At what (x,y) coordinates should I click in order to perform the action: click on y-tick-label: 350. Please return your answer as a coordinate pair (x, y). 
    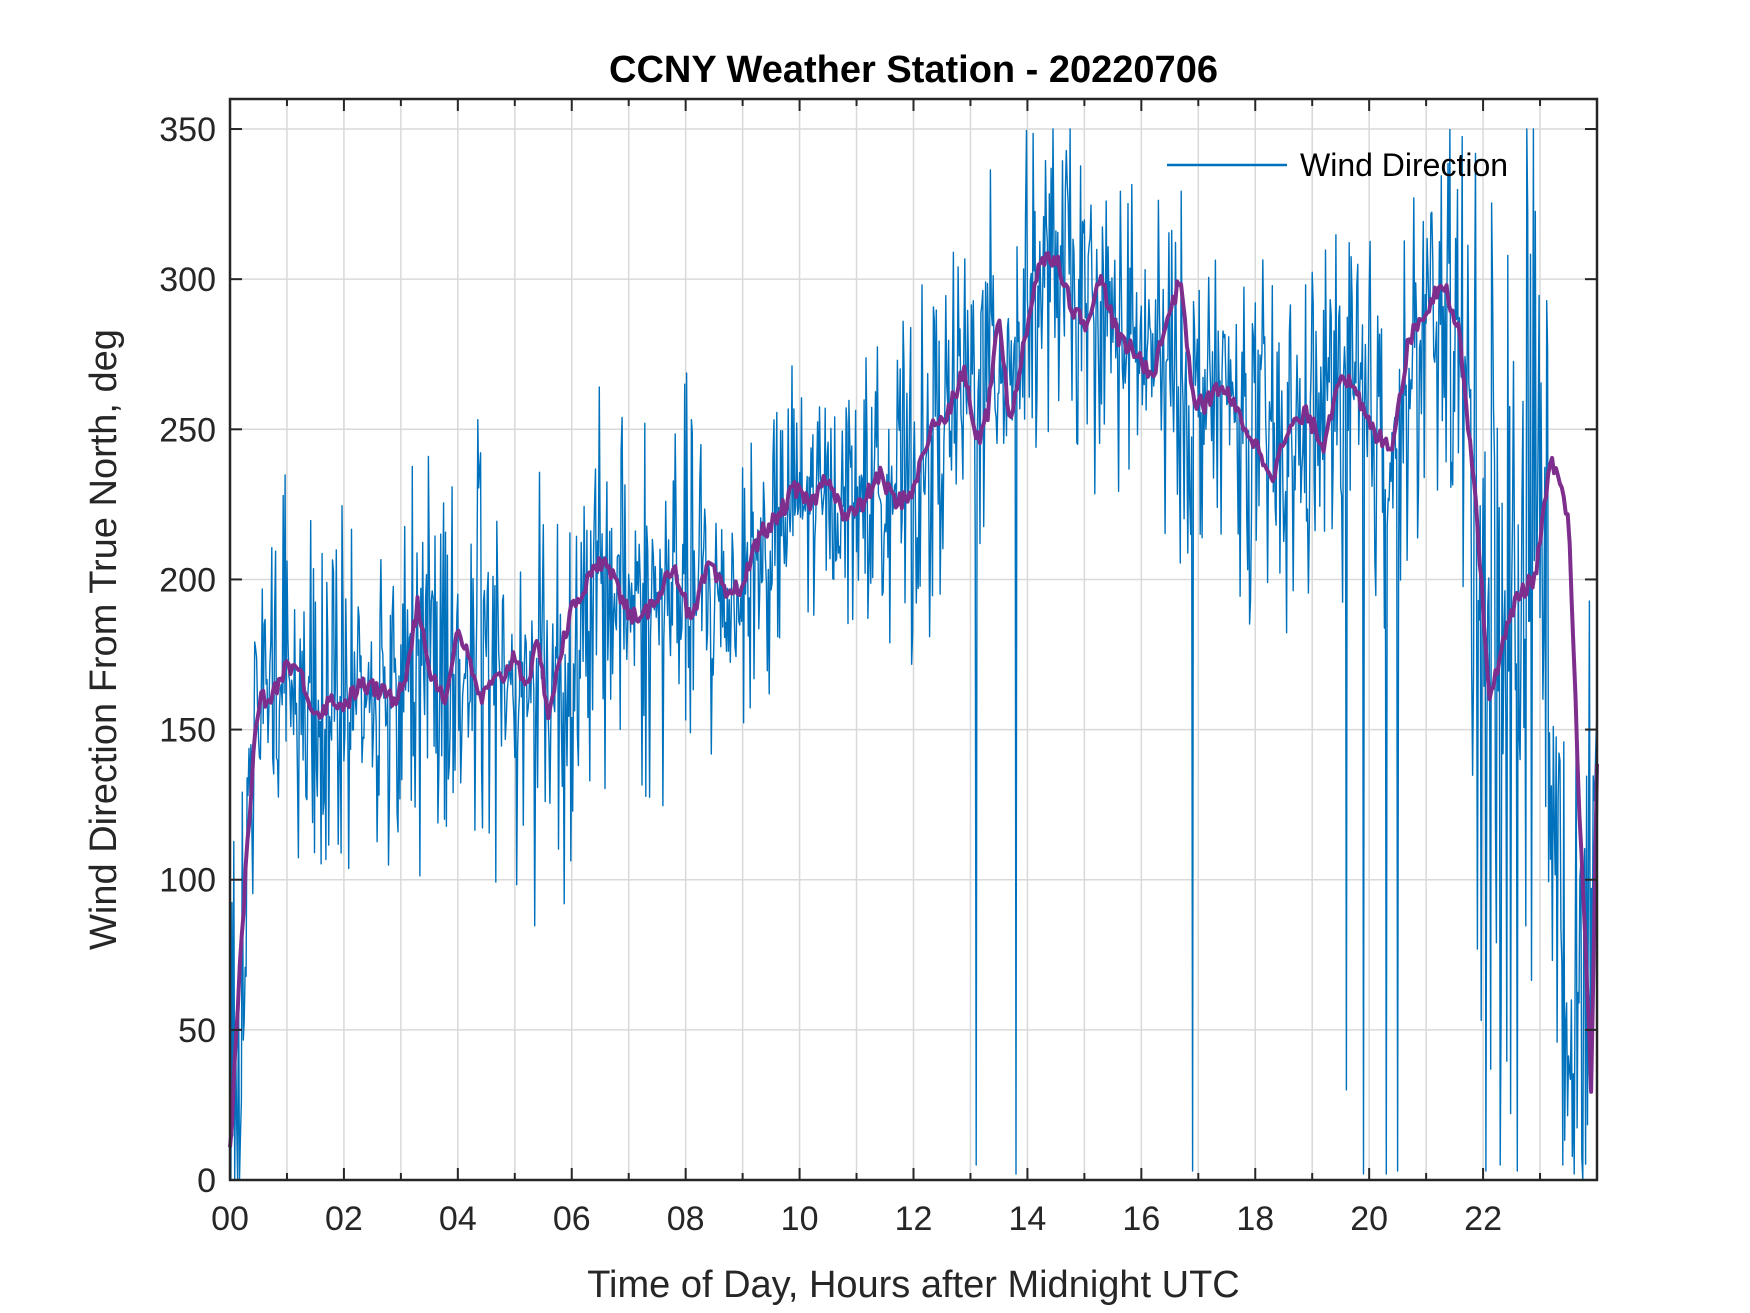
    Looking at the image, I should click on (187, 130).